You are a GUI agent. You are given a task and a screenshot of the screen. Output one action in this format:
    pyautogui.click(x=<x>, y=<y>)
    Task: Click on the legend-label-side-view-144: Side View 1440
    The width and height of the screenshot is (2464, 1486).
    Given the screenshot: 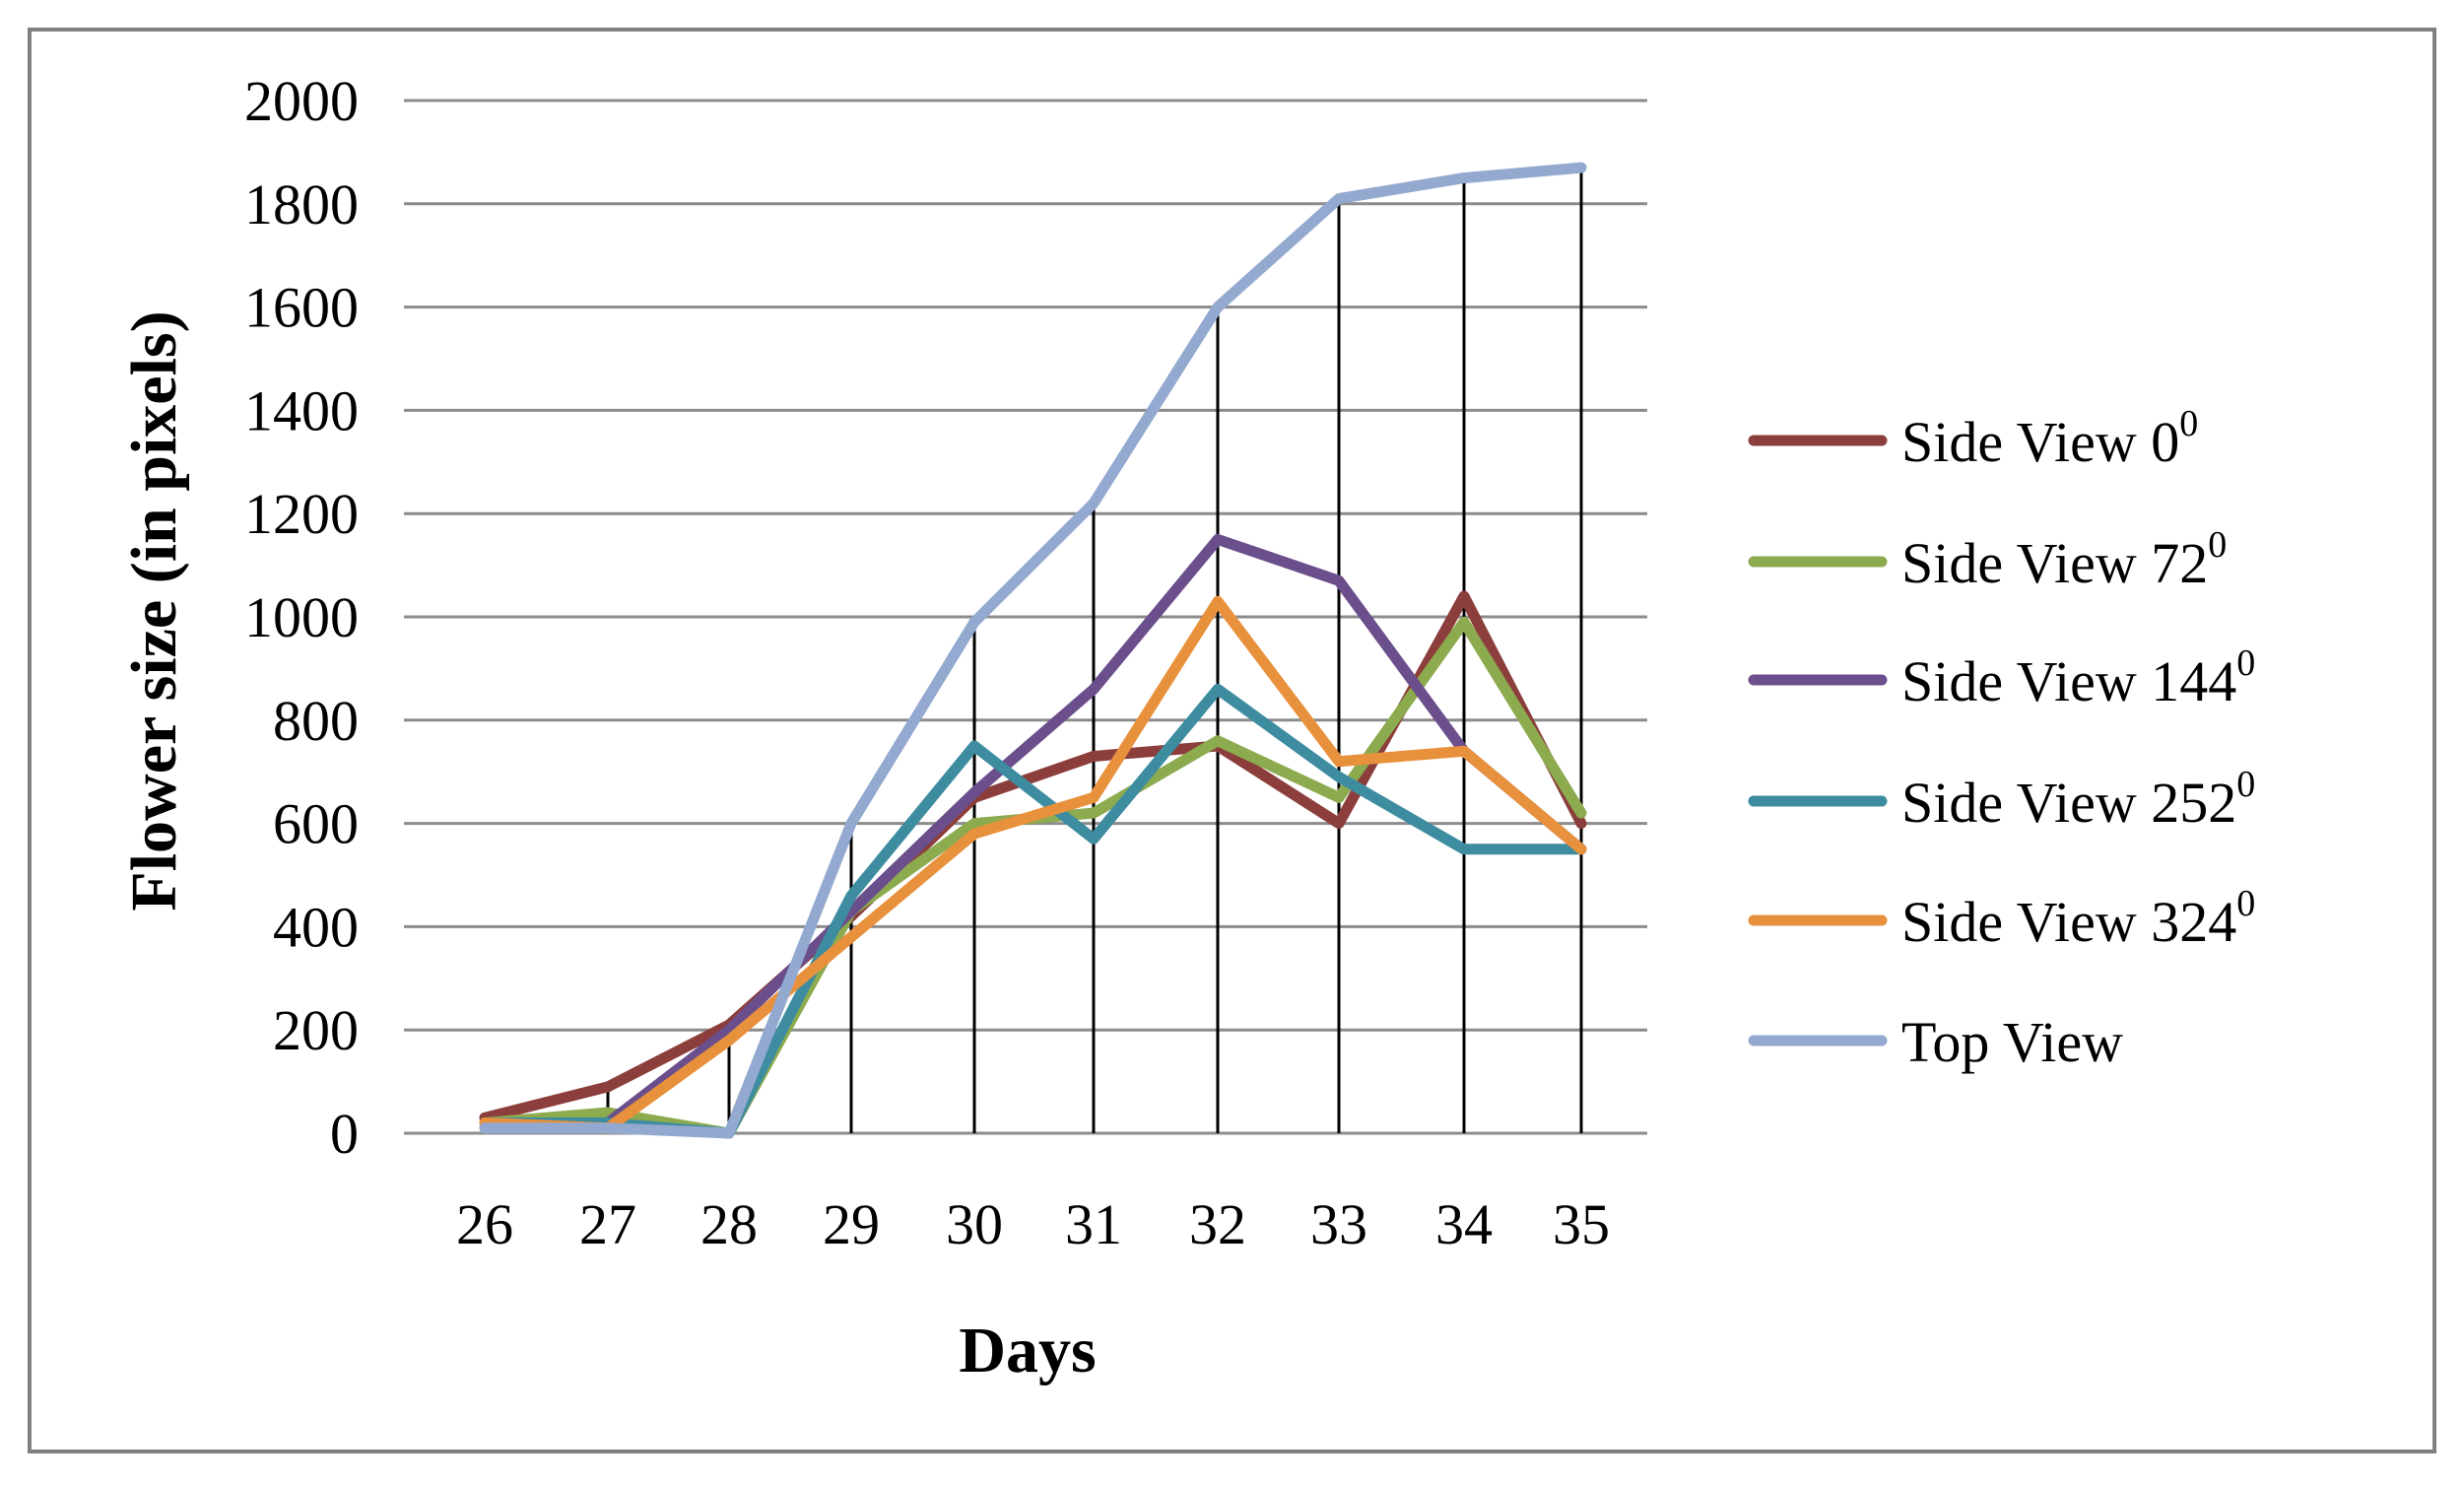 What is the action you would take?
    pyautogui.click(x=2078, y=677)
    